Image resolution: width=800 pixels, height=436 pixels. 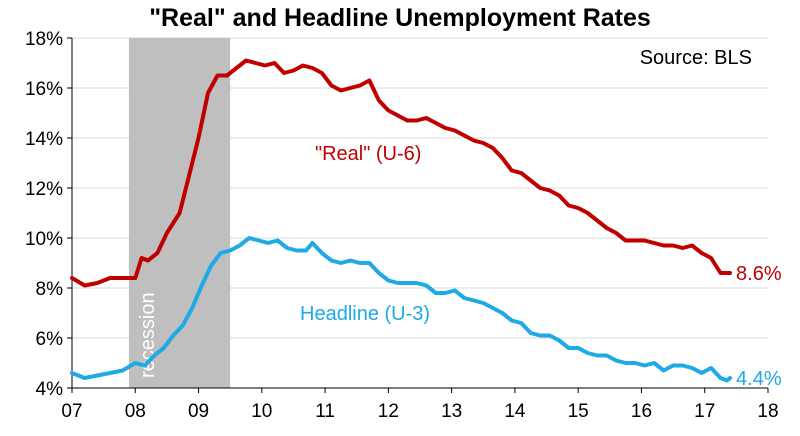 I want to click on y-tick-label: 10%, so click(x=44, y=239).